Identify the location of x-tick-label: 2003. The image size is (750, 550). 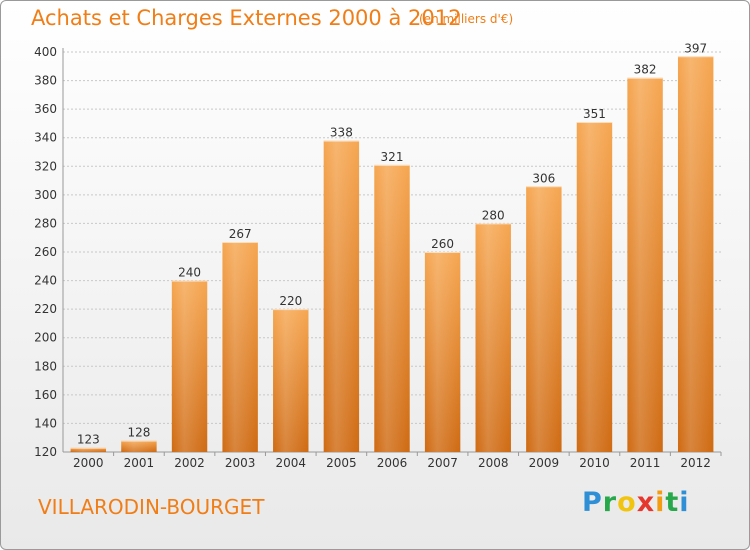
(240, 463).